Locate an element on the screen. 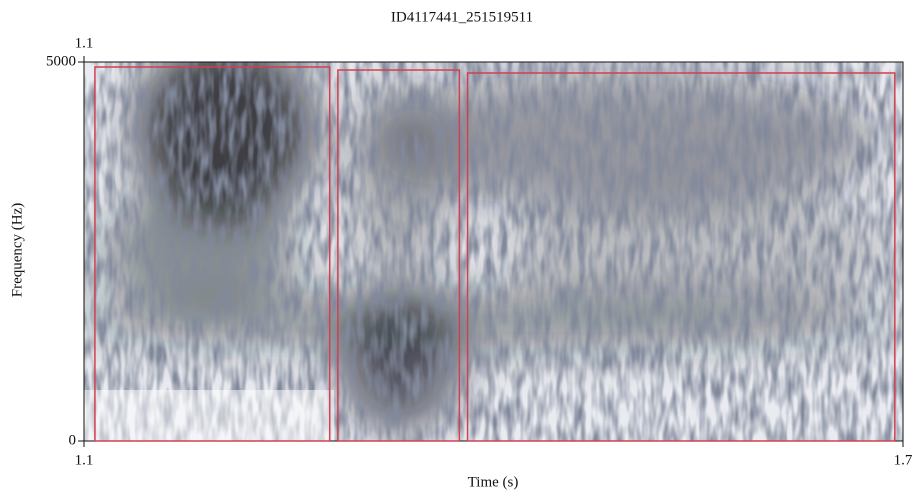 The image size is (923, 493). x-tick-label: 1.7 is located at coordinates (903, 460).